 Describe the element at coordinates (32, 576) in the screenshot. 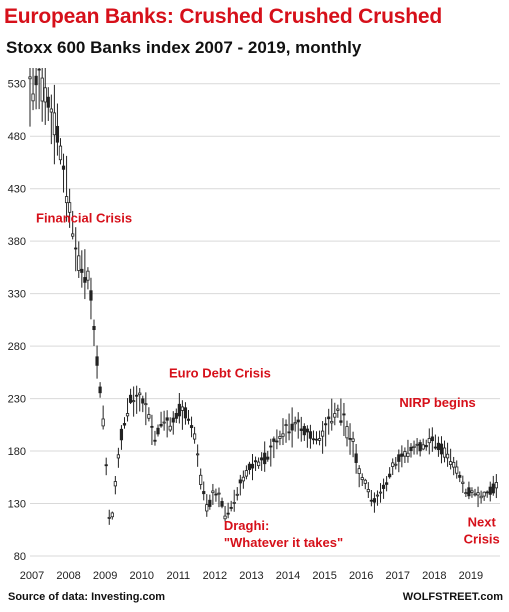

I see `x-tick-label: 2007` at that location.